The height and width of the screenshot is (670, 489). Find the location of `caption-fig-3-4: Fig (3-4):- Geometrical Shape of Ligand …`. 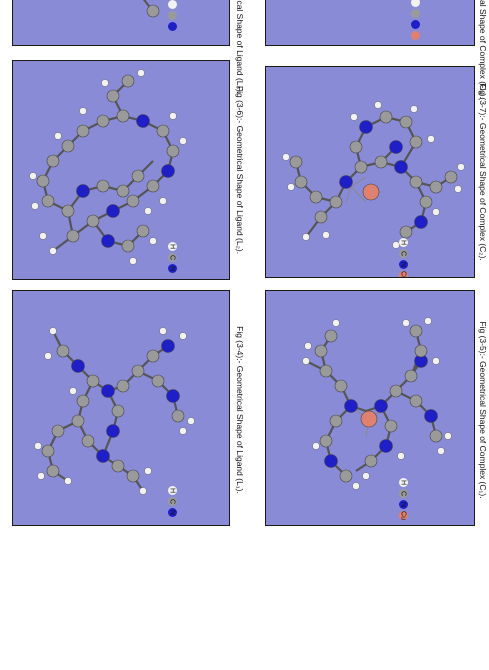

caption-fig-3-4: Fig (3-4):- Geometrical Shape of Ligand … is located at coordinates (240, 410).